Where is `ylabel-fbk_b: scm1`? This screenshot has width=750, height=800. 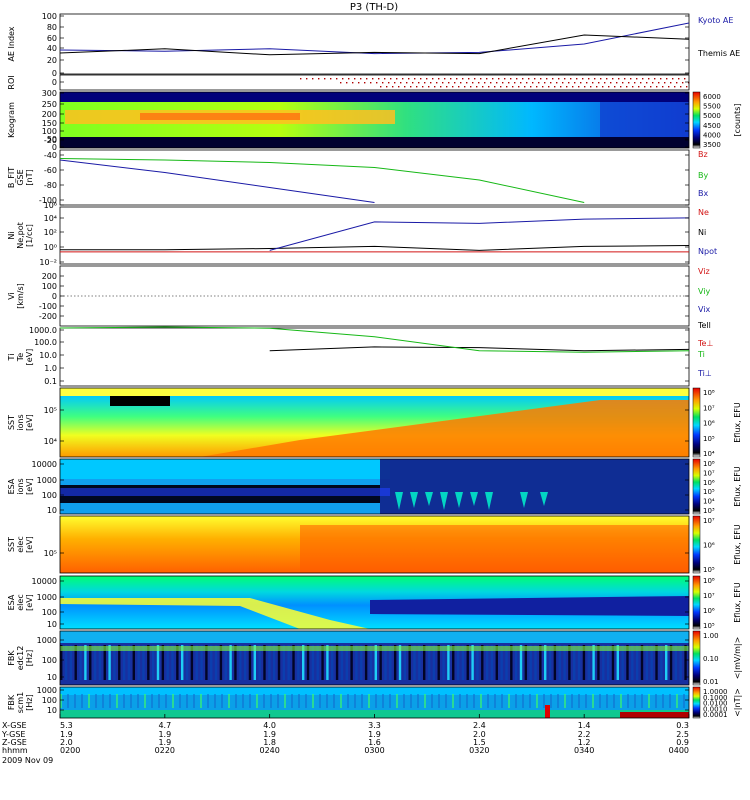 ylabel-fbk_b: scm1 is located at coordinates (20, 702).